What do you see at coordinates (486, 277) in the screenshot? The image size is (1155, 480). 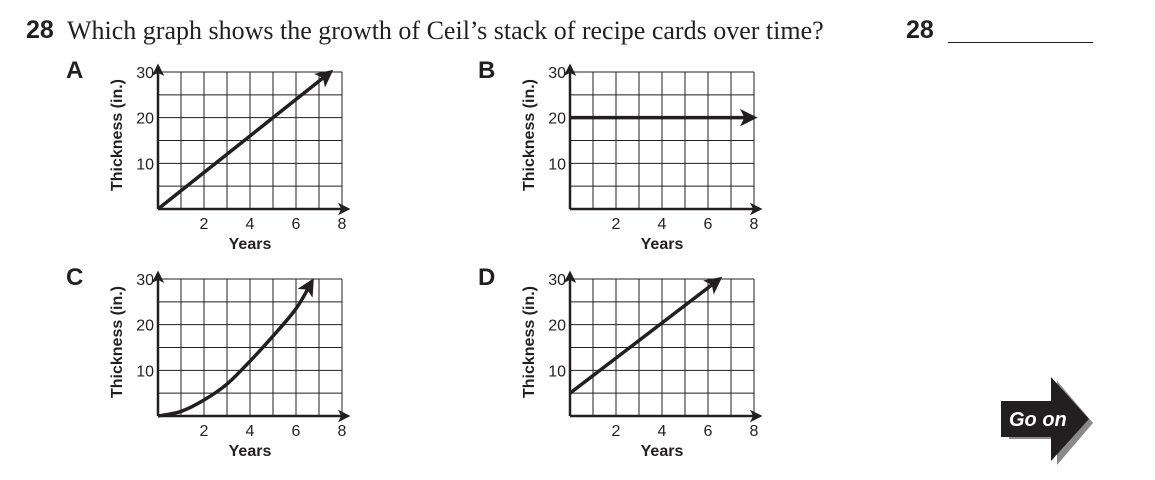 I see `graph-letter: D` at bounding box center [486, 277].